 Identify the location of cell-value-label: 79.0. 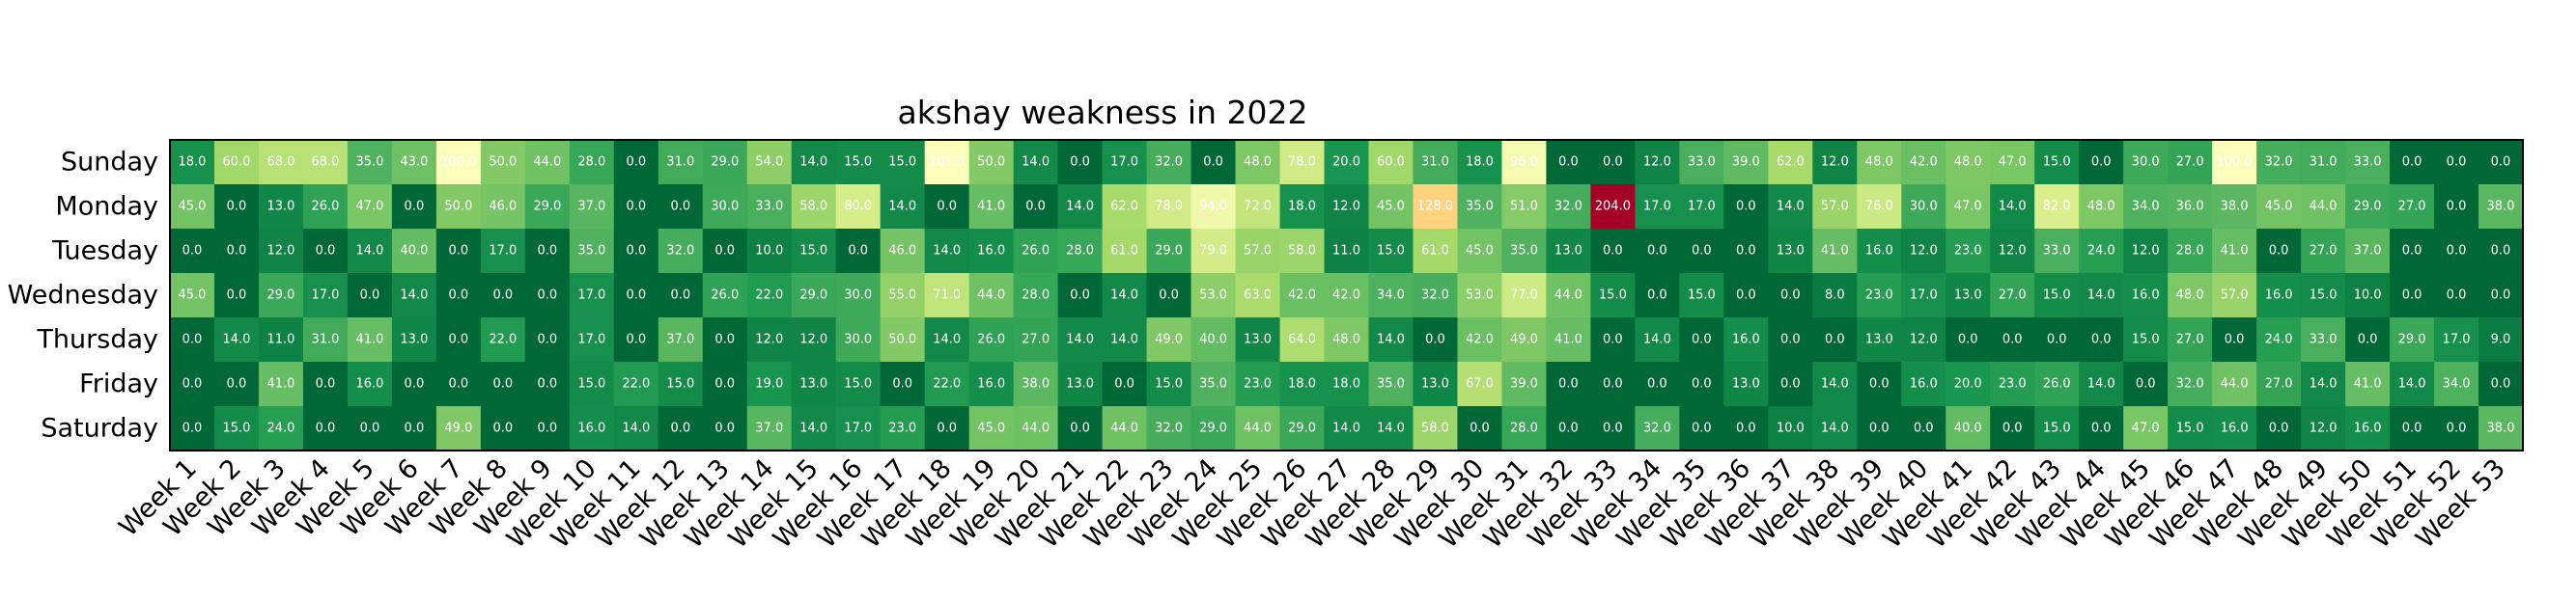
(1213, 251).